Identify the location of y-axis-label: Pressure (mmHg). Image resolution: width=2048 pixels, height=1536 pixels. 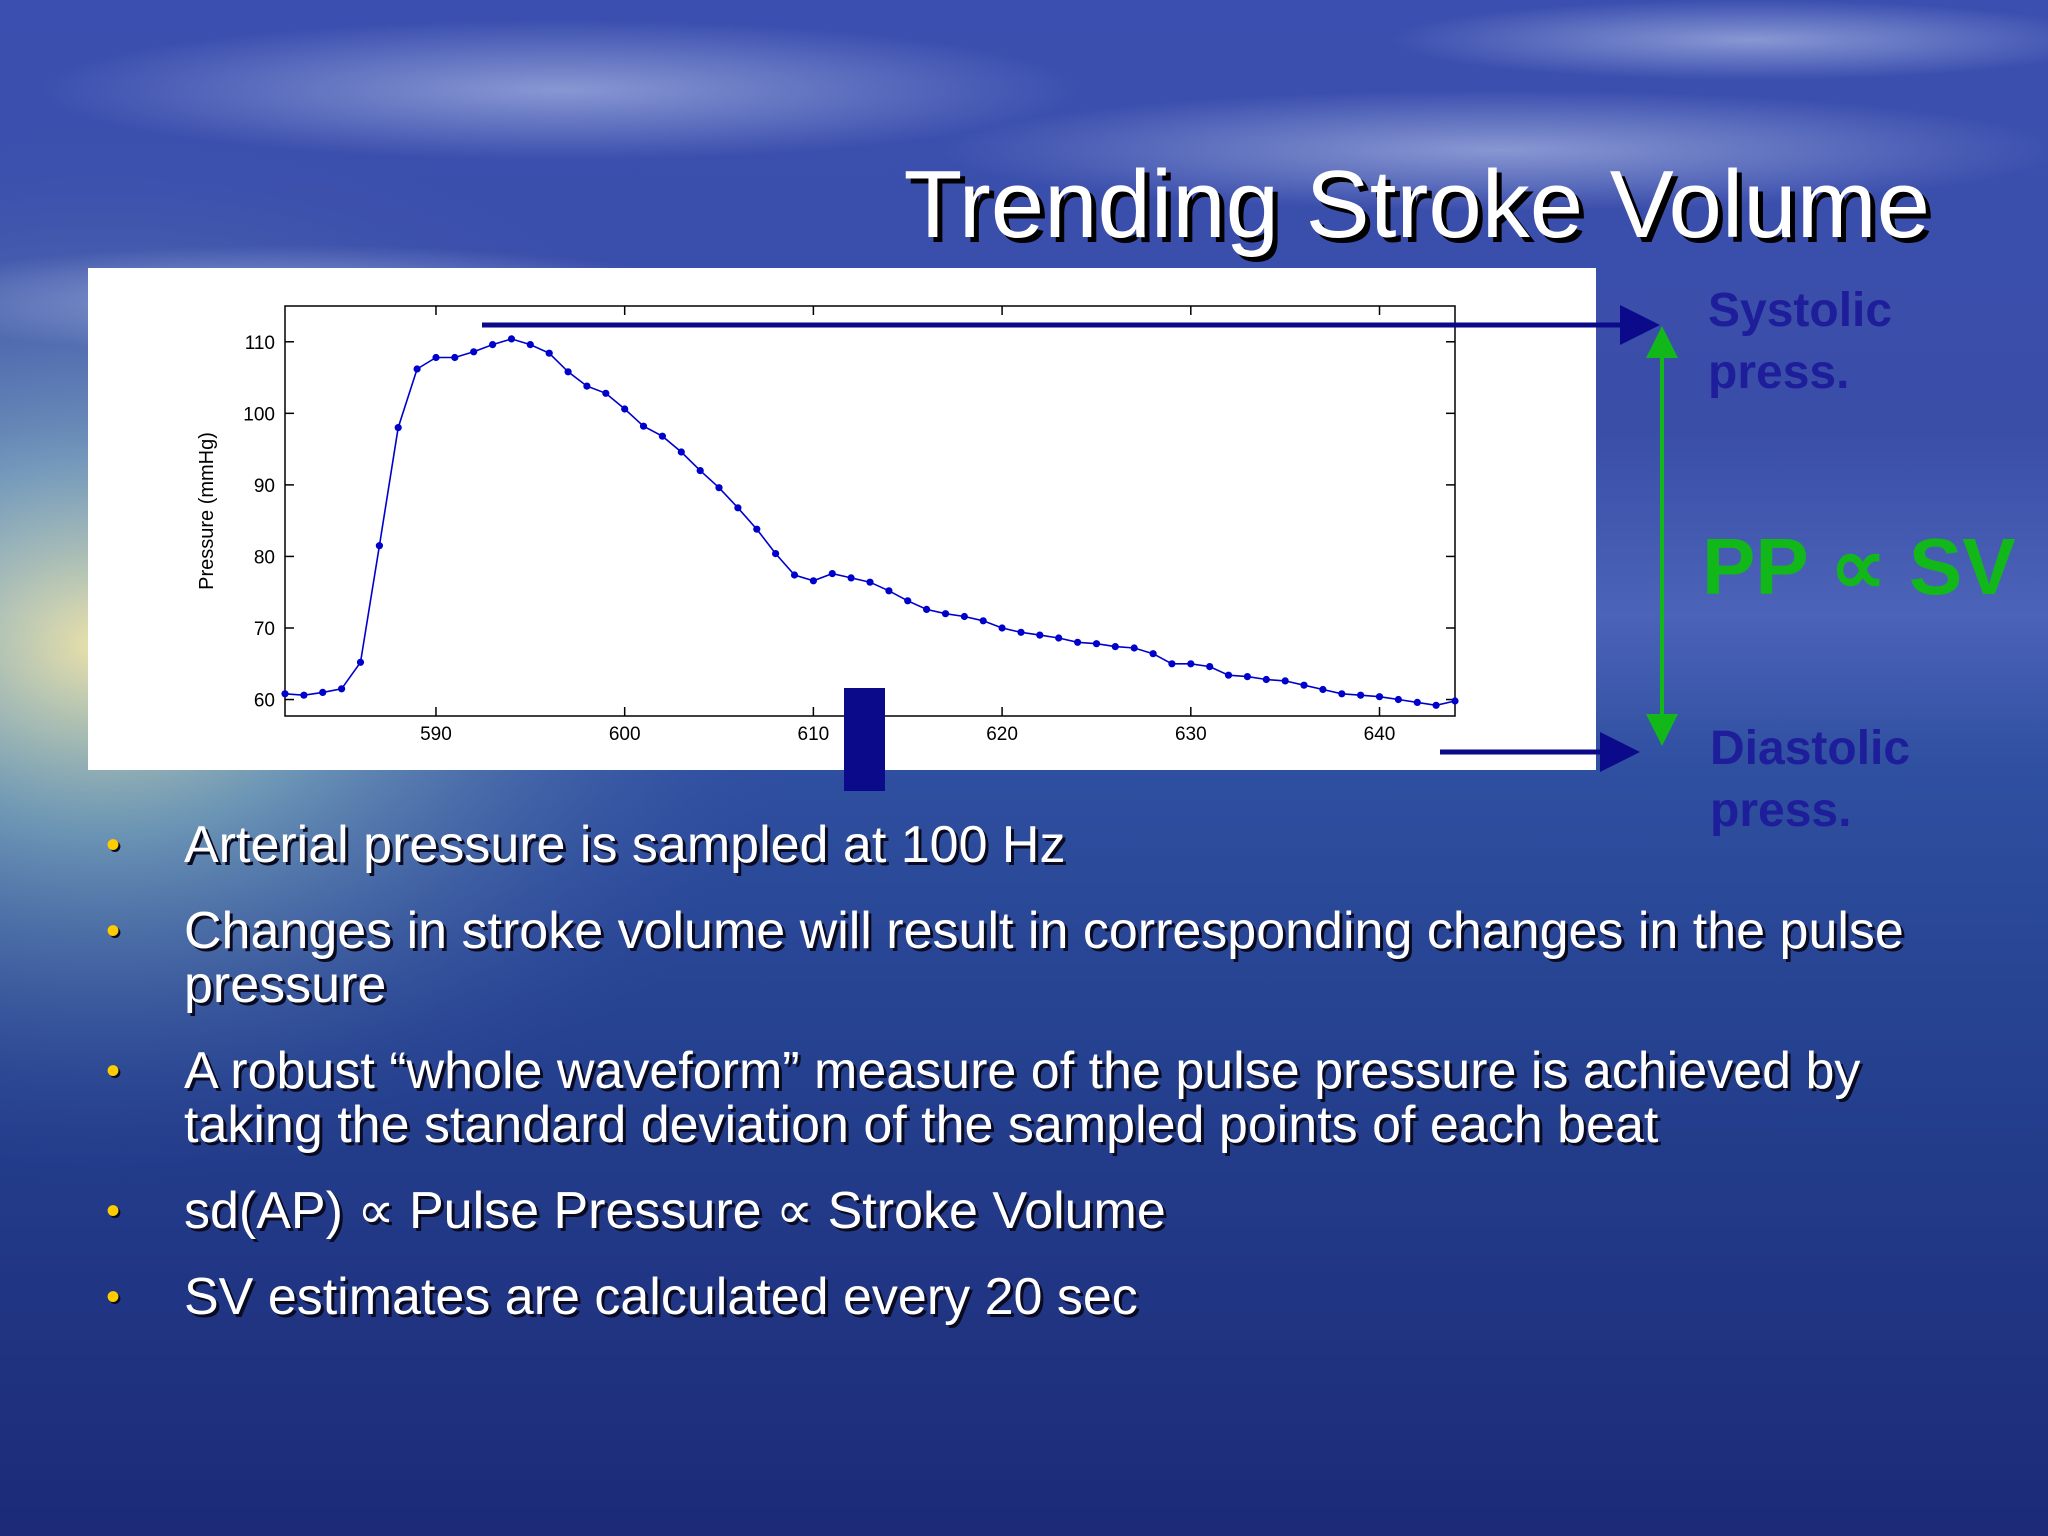
(207, 511).